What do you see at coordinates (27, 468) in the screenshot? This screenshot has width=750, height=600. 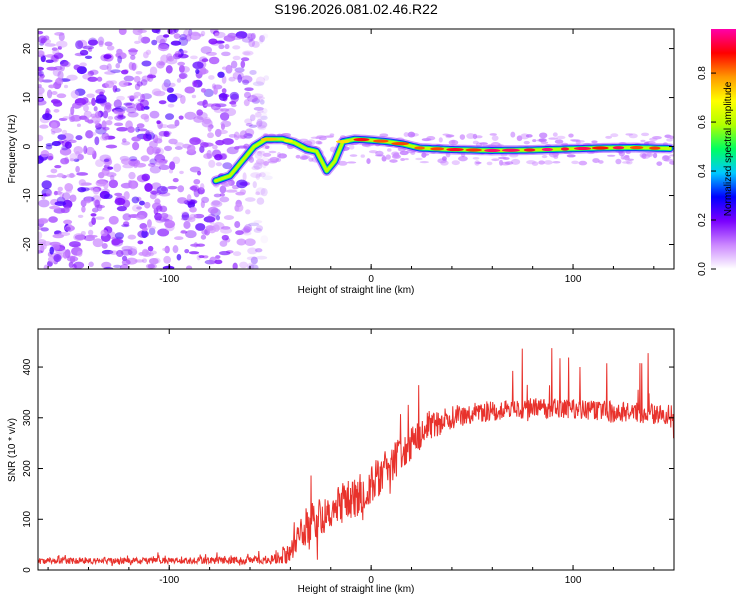 I see `y-tick-label: 200` at bounding box center [27, 468].